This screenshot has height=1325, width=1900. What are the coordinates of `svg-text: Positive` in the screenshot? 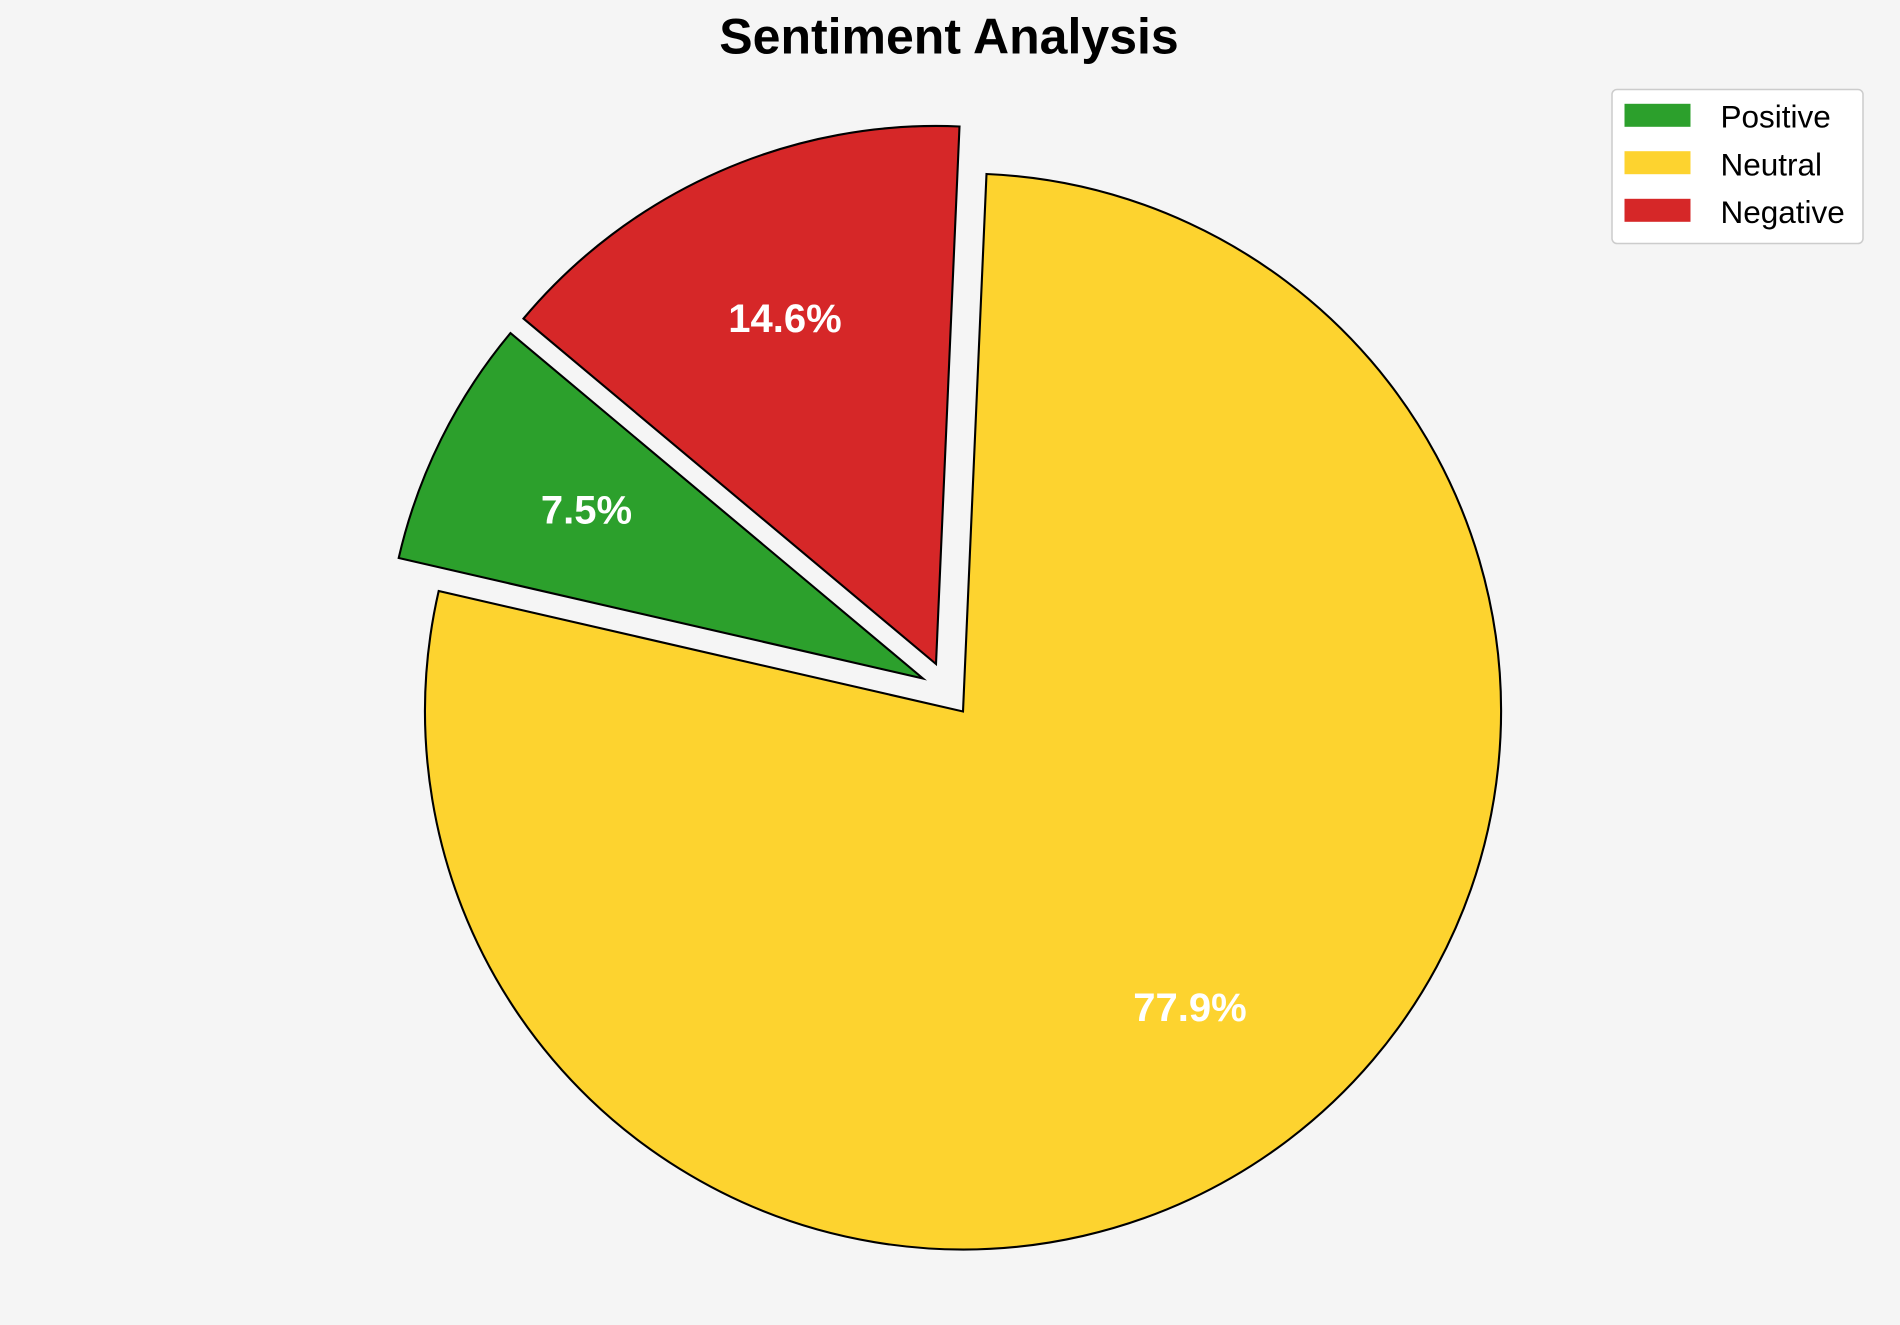 It's located at (1776, 117).